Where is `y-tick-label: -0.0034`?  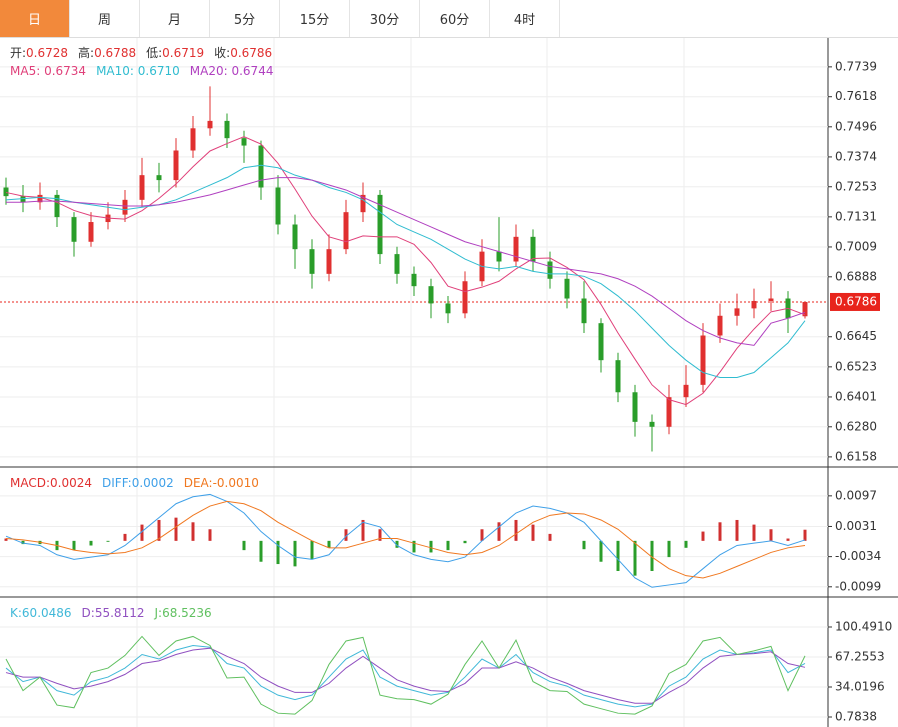 y-tick-label: -0.0034 is located at coordinates (858, 556).